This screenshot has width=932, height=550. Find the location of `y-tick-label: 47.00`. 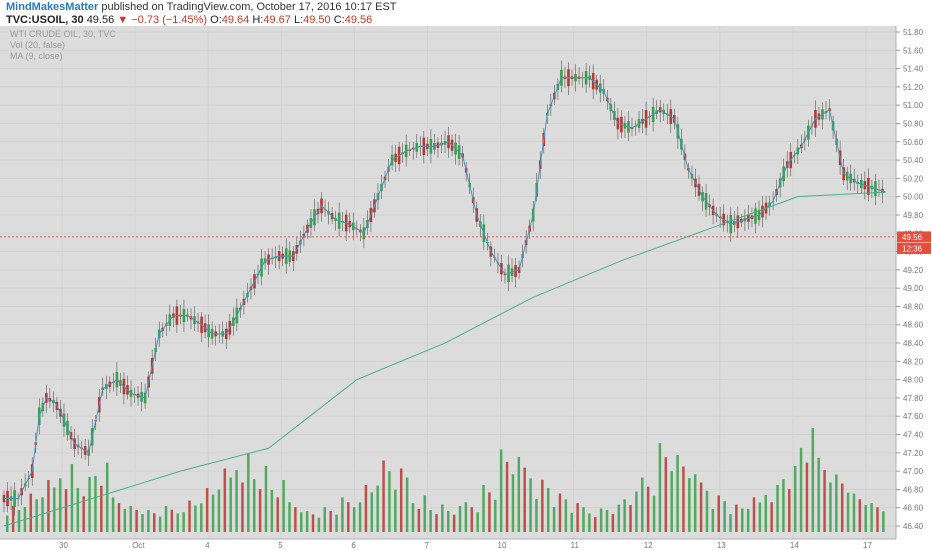

y-tick-label: 47.00 is located at coordinates (913, 471).